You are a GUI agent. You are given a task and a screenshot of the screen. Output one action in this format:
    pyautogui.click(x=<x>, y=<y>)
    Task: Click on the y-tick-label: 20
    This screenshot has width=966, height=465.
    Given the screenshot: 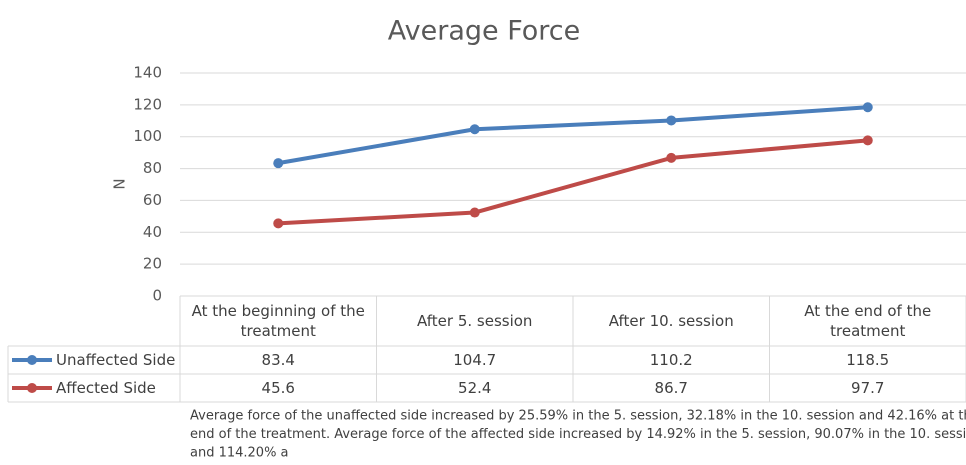 What is the action you would take?
    pyautogui.click(x=152, y=264)
    